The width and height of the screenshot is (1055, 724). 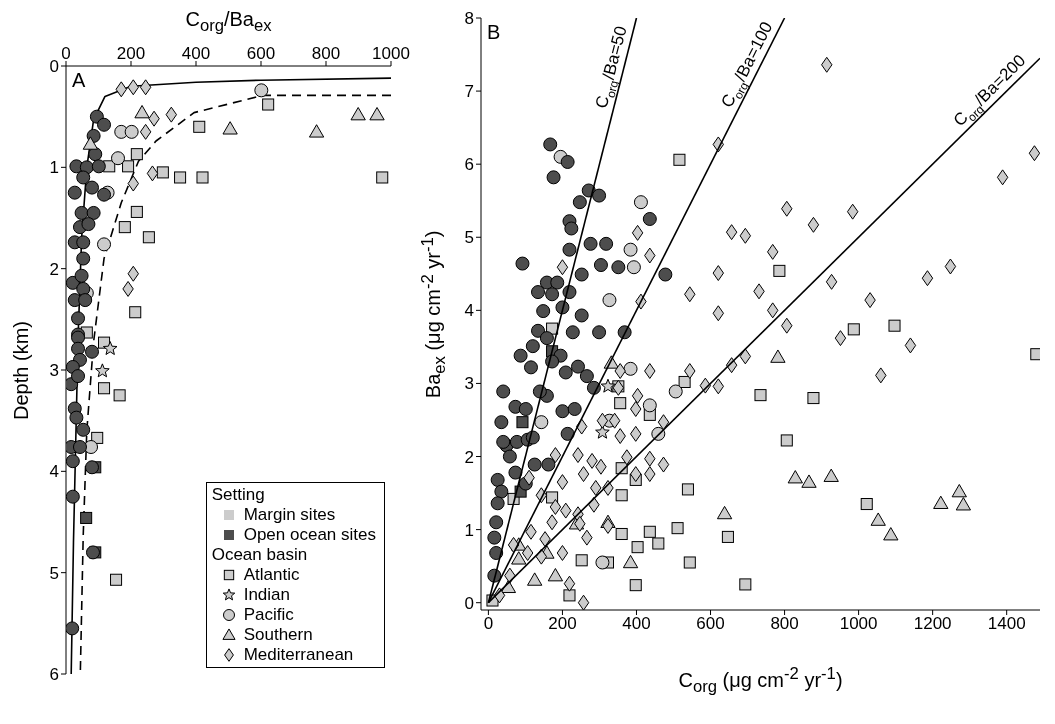 I want to click on annotation: Setting, so click(x=238, y=495).